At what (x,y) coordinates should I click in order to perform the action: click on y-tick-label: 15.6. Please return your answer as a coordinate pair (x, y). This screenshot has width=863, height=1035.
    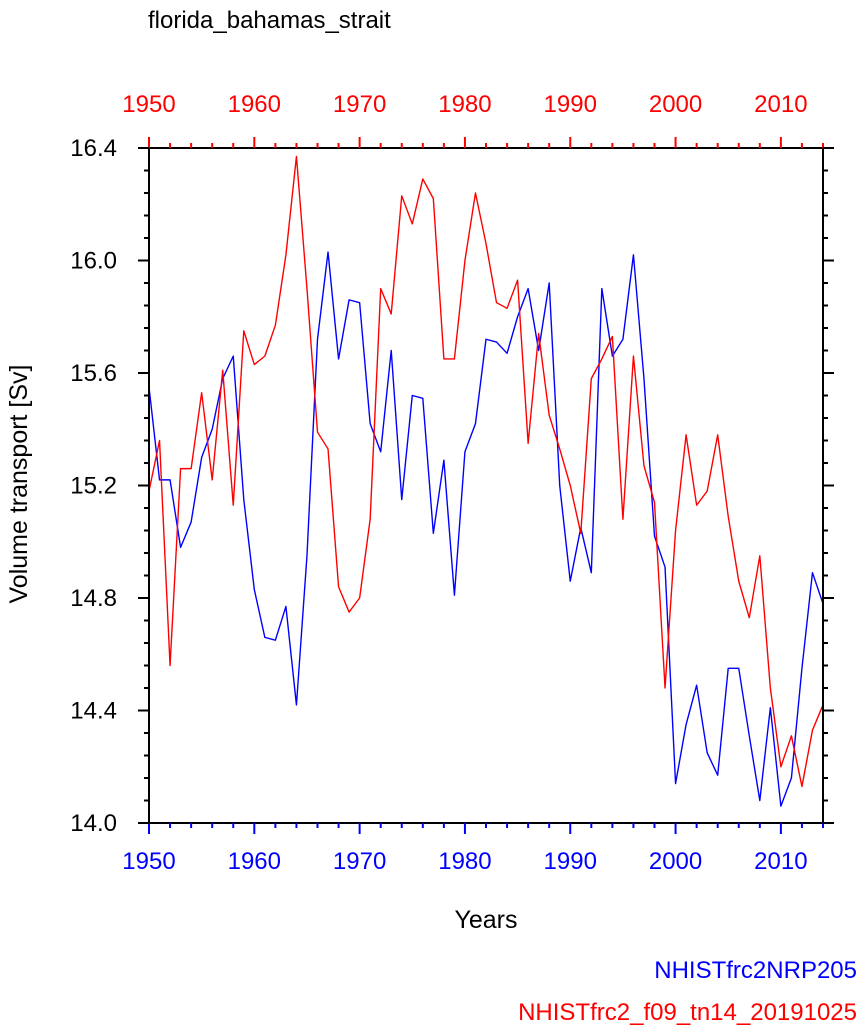
    Looking at the image, I should click on (93, 373).